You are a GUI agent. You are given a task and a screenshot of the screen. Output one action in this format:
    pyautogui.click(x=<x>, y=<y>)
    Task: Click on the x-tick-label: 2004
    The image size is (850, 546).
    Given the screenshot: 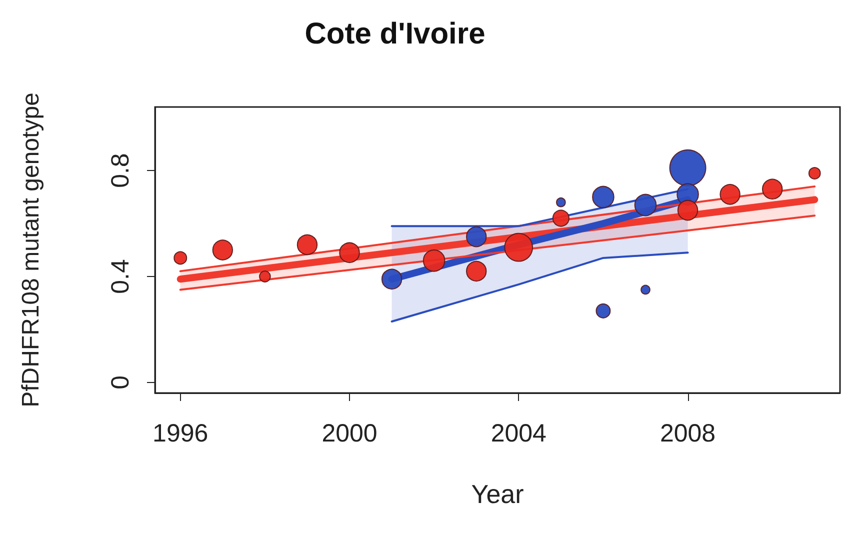 What is the action you would take?
    pyautogui.click(x=518, y=434)
    